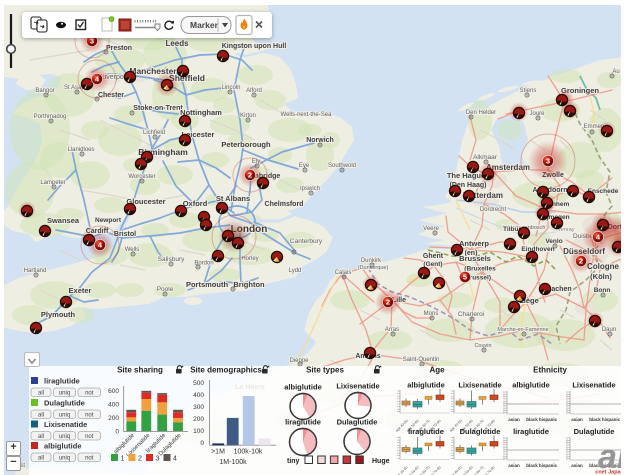  Describe the element at coordinates (198, 134) in the screenshot. I see `svg-text: Leicester` at that location.